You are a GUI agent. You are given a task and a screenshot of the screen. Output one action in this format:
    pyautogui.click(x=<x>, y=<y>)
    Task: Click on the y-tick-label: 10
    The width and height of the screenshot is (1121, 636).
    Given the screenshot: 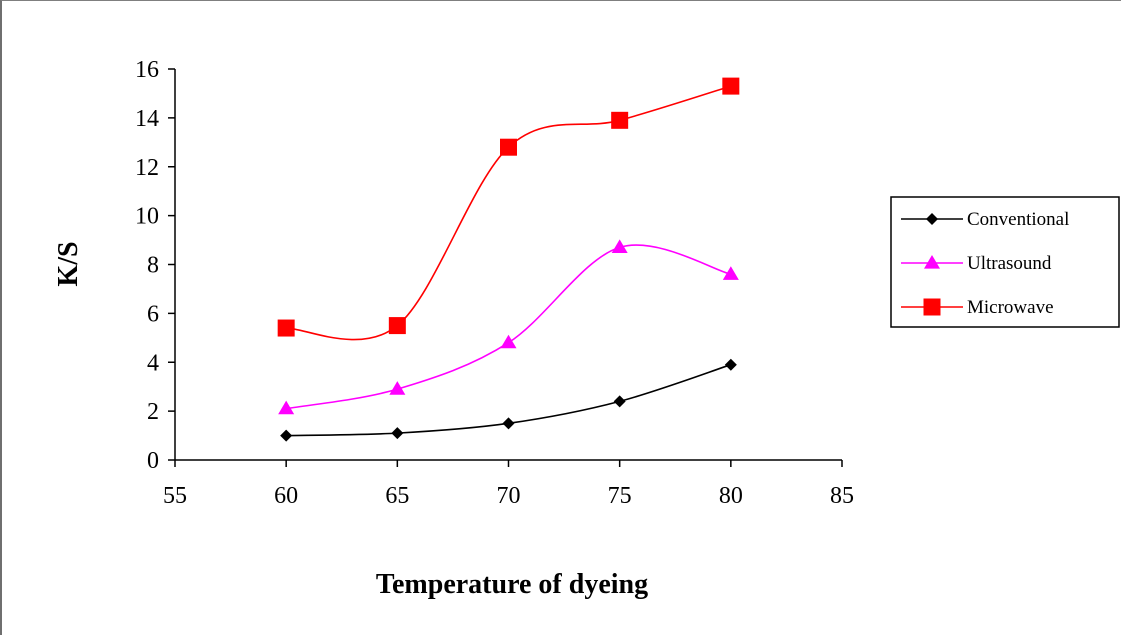 What is the action you would take?
    pyautogui.click(x=147, y=217)
    